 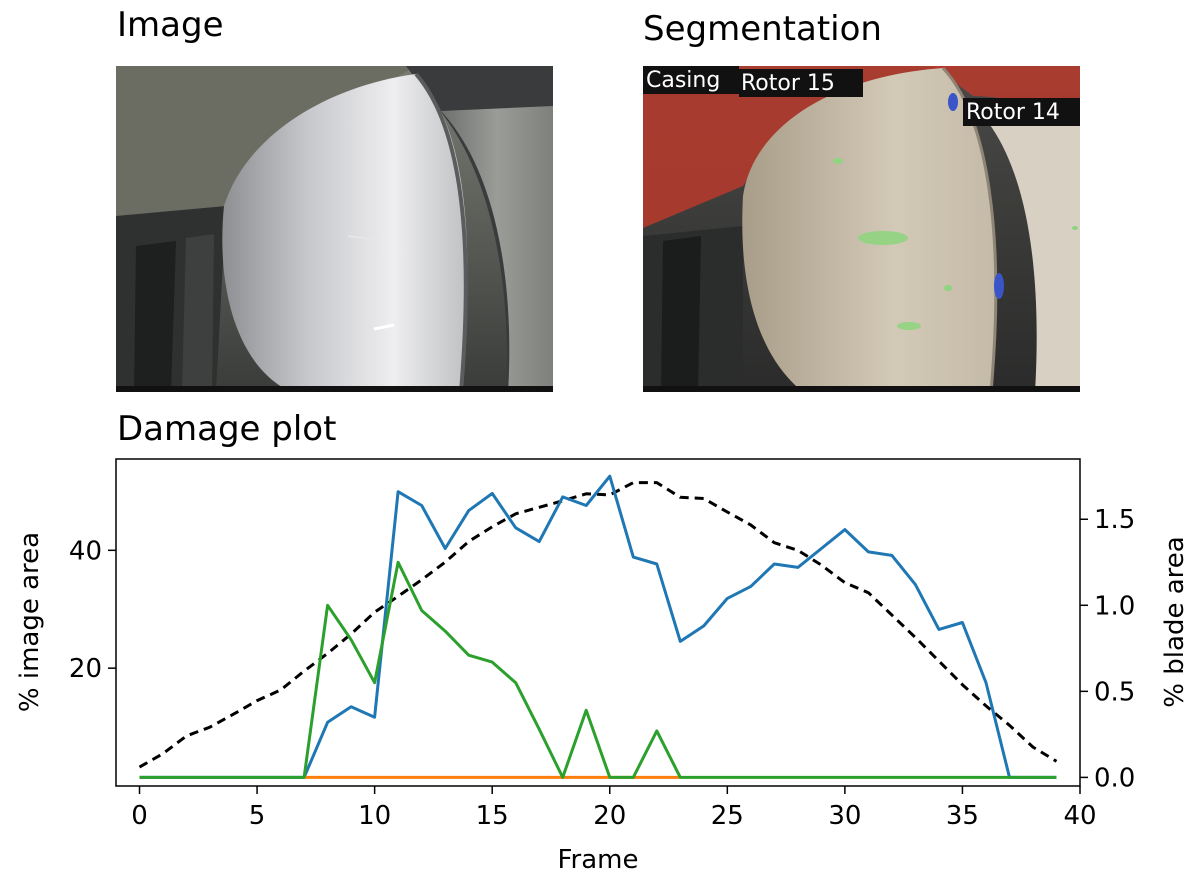 What do you see at coordinates (609, 816) in the screenshot?
I see `x-tick-label: 20` at bounding box center [609, 816].